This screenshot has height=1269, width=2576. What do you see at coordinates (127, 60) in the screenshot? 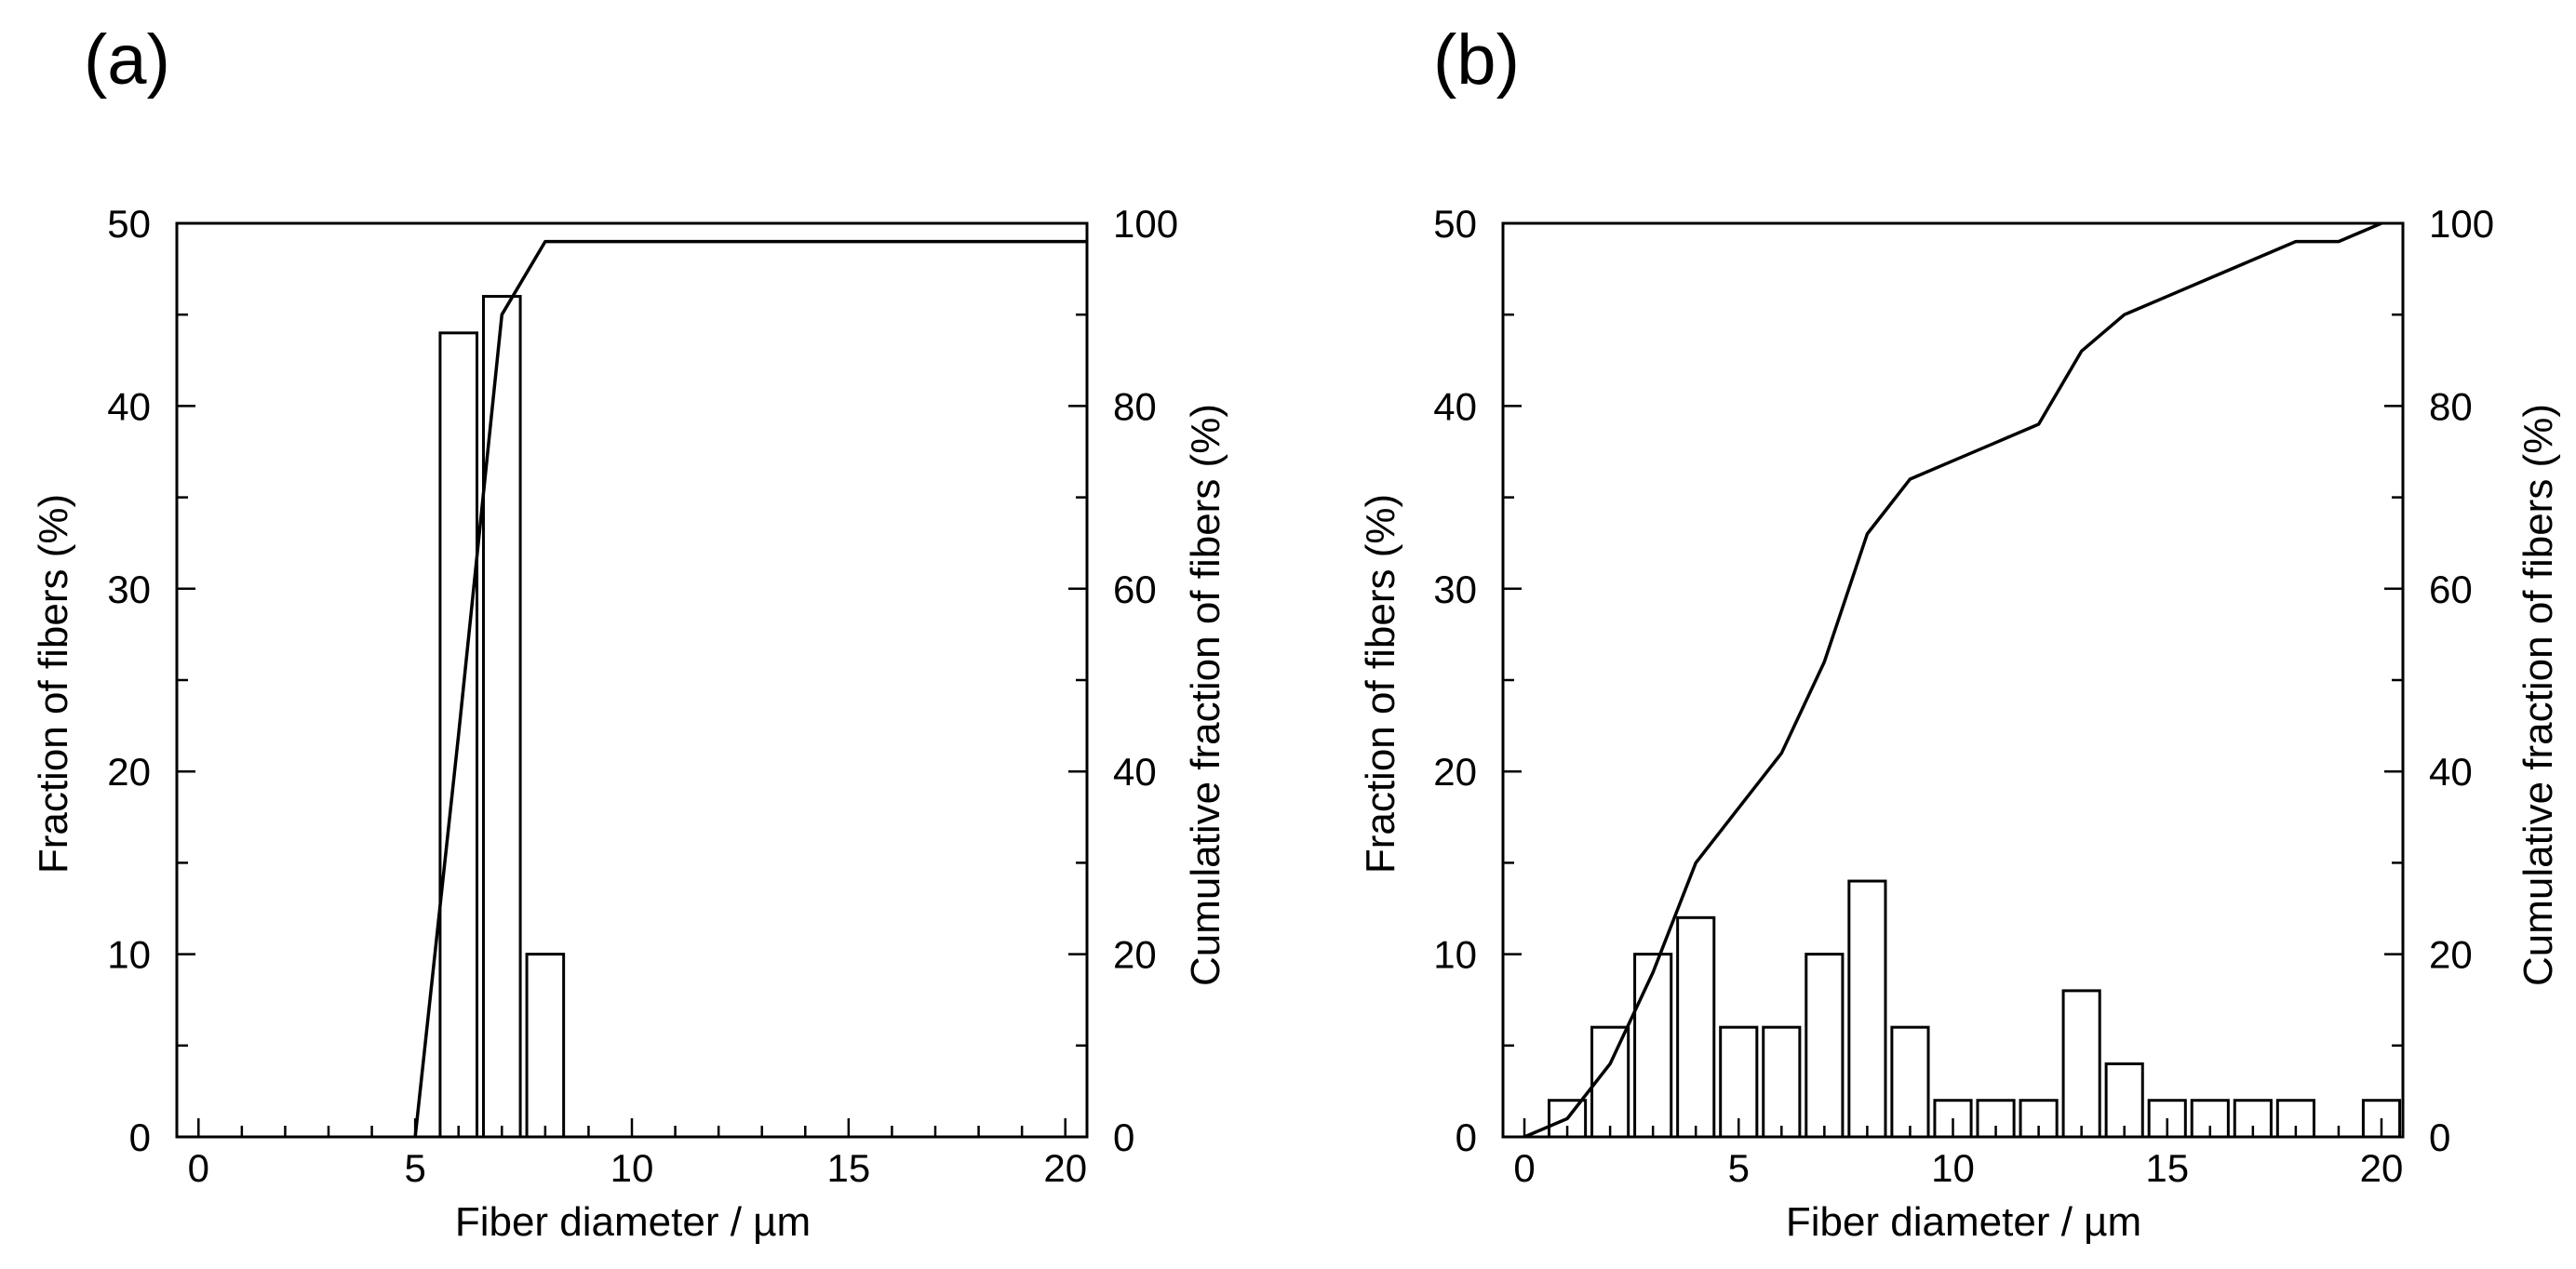
I see `panel-label-a: (a)` at bounding box center [127, 60].